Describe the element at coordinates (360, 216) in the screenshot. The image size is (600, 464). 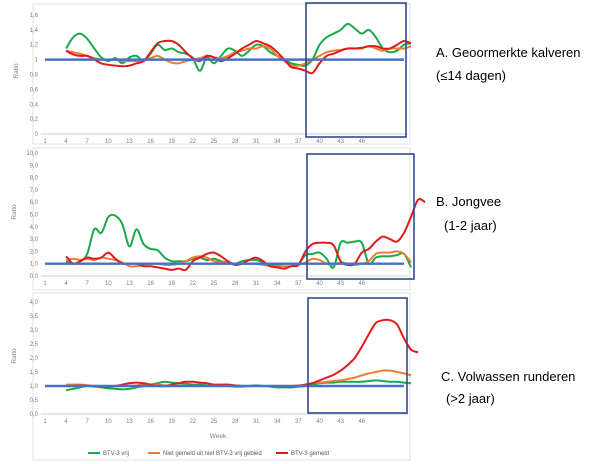
I see `panel-b-highlight-box` at that location.